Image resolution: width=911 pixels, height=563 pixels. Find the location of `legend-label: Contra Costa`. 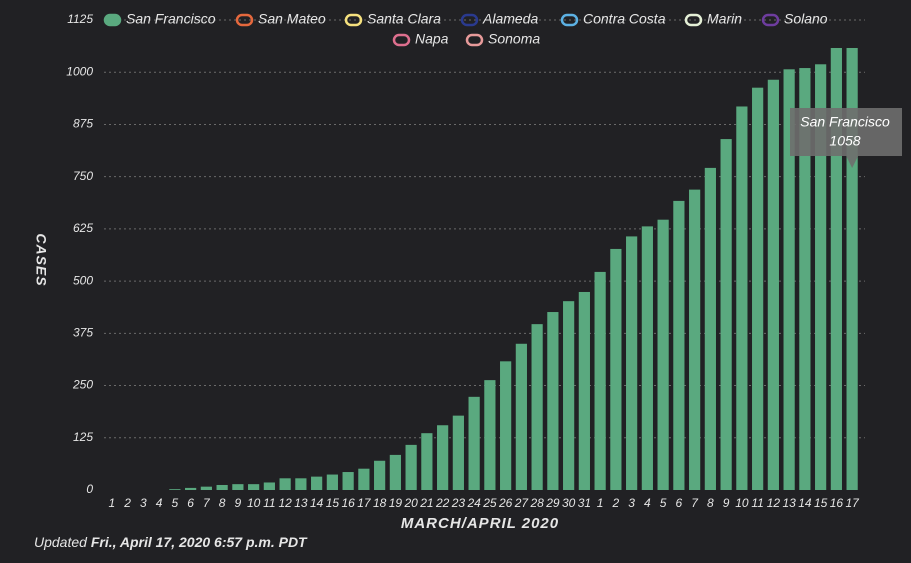

legend-label: Contra Costa is located at coordinates (624, 19).